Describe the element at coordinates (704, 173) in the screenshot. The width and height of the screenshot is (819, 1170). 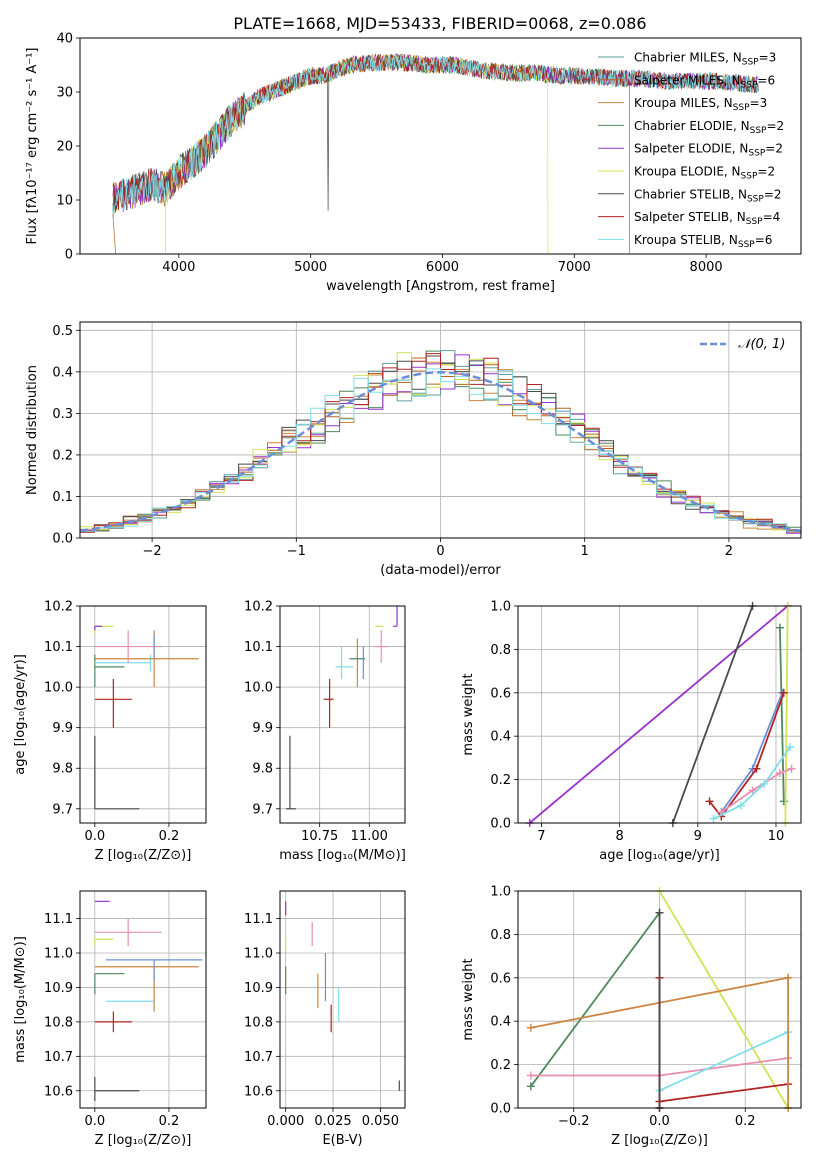
I see `legend-label: Kroupa ELODIE, NSSP=2` at that location.